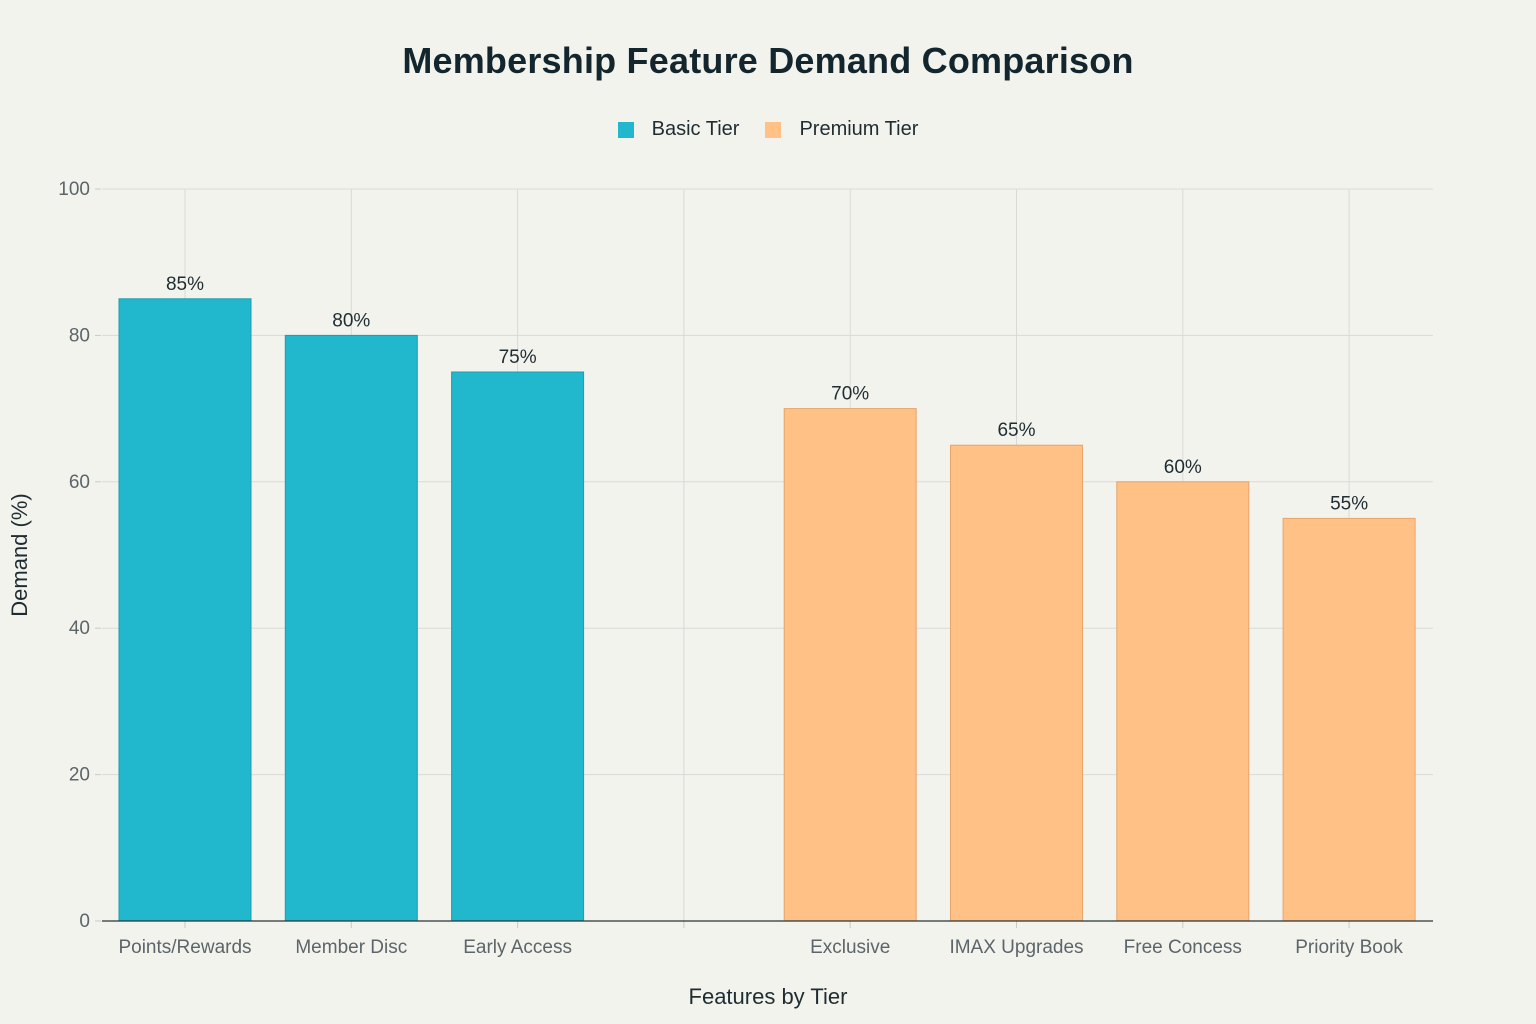  What do you see at coordinates (184, 947) in the screenshot?
I see `x-tick-label: Points/Rewards` at bounding box center [184, 947].